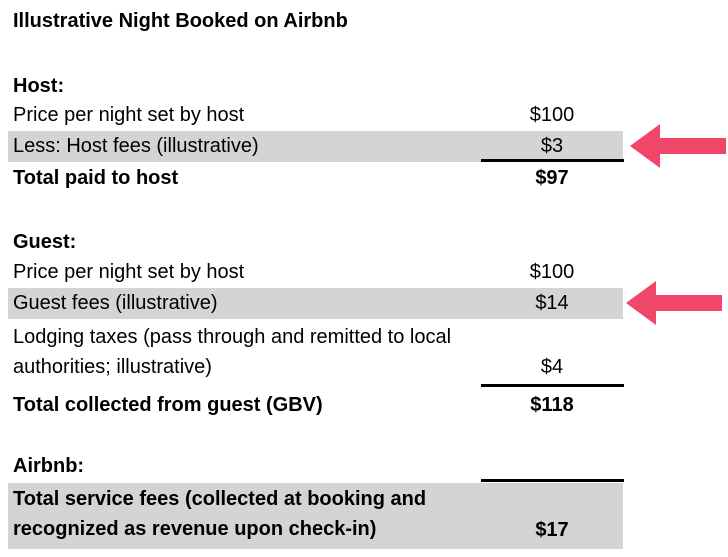 The height and width of the screenshot is (557, 728). I want to click on page-title: Illustrative Night Booked on Airbnb, so click(180, 21).